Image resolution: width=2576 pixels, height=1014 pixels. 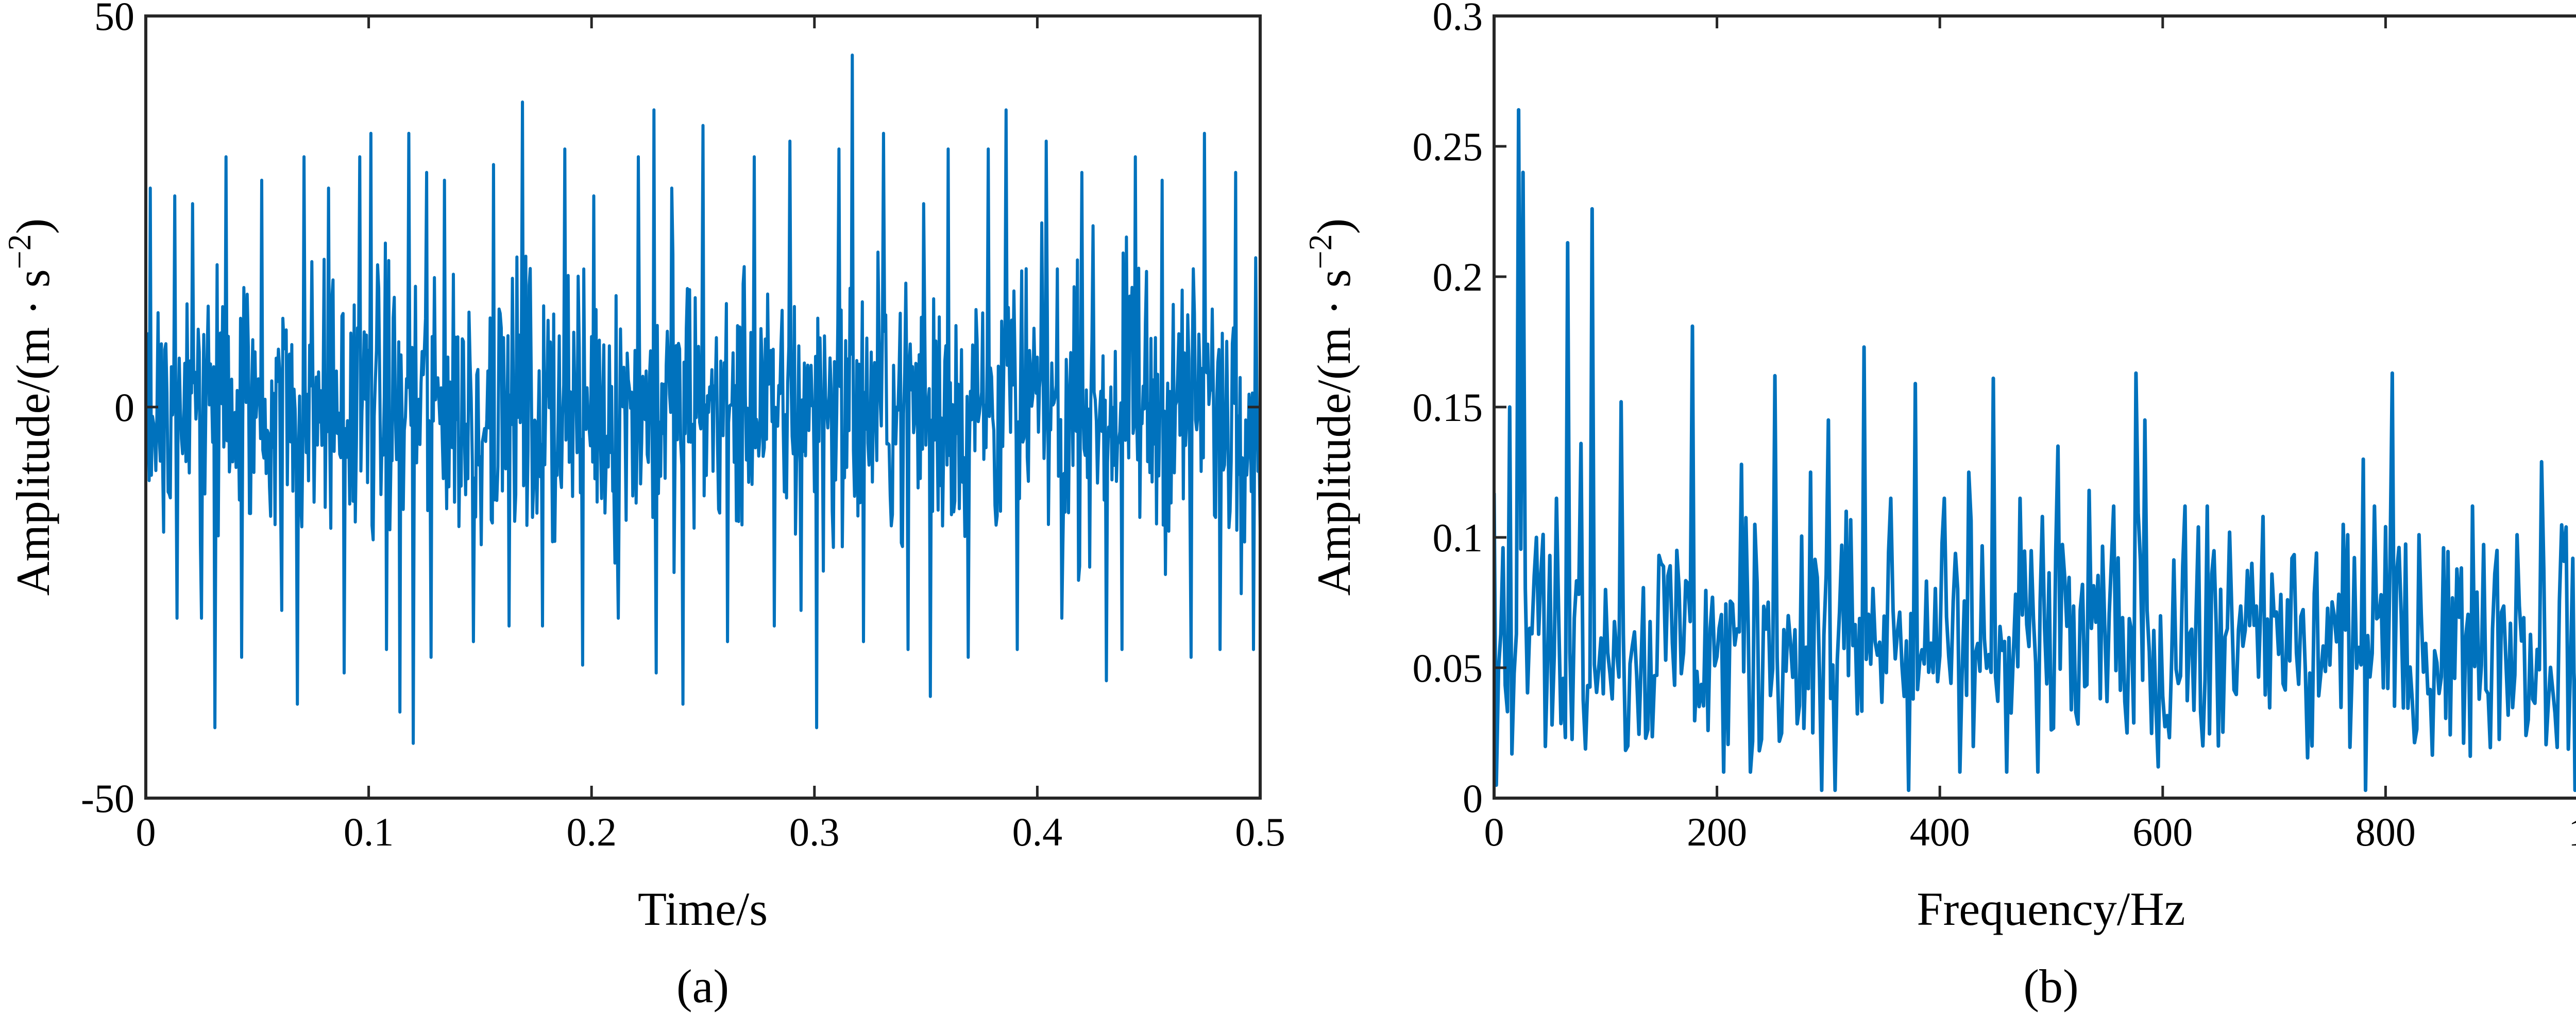 I want to click on panel-a-y-tick-label: 0, so click(x=124, y=407).